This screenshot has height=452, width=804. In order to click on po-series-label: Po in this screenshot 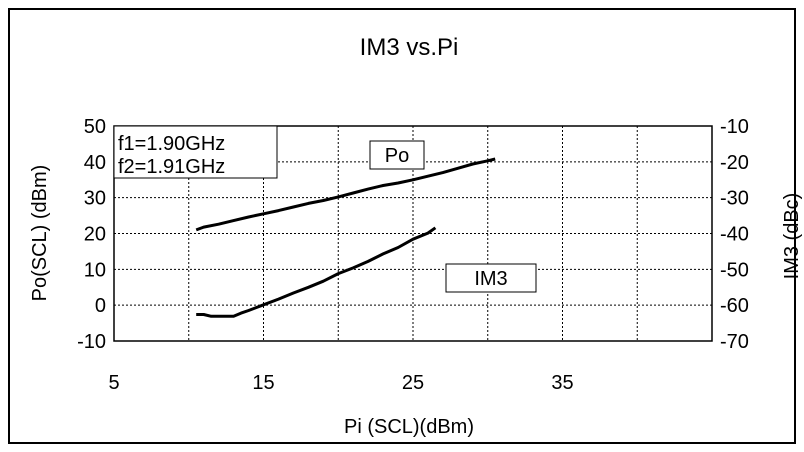, I will do `click(397, 156)`.